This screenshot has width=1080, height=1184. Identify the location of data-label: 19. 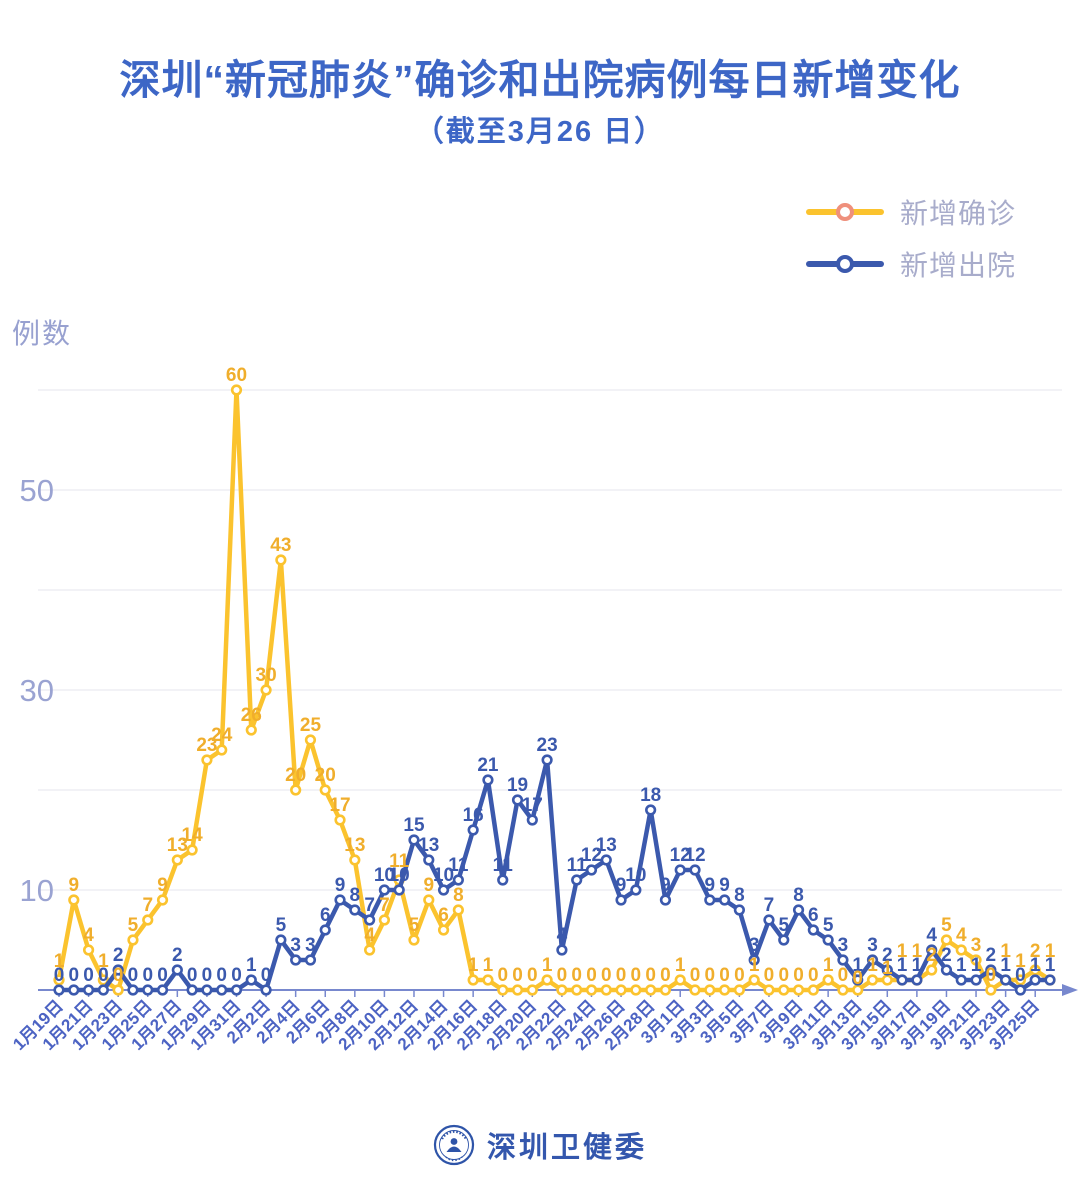
(517, 785).